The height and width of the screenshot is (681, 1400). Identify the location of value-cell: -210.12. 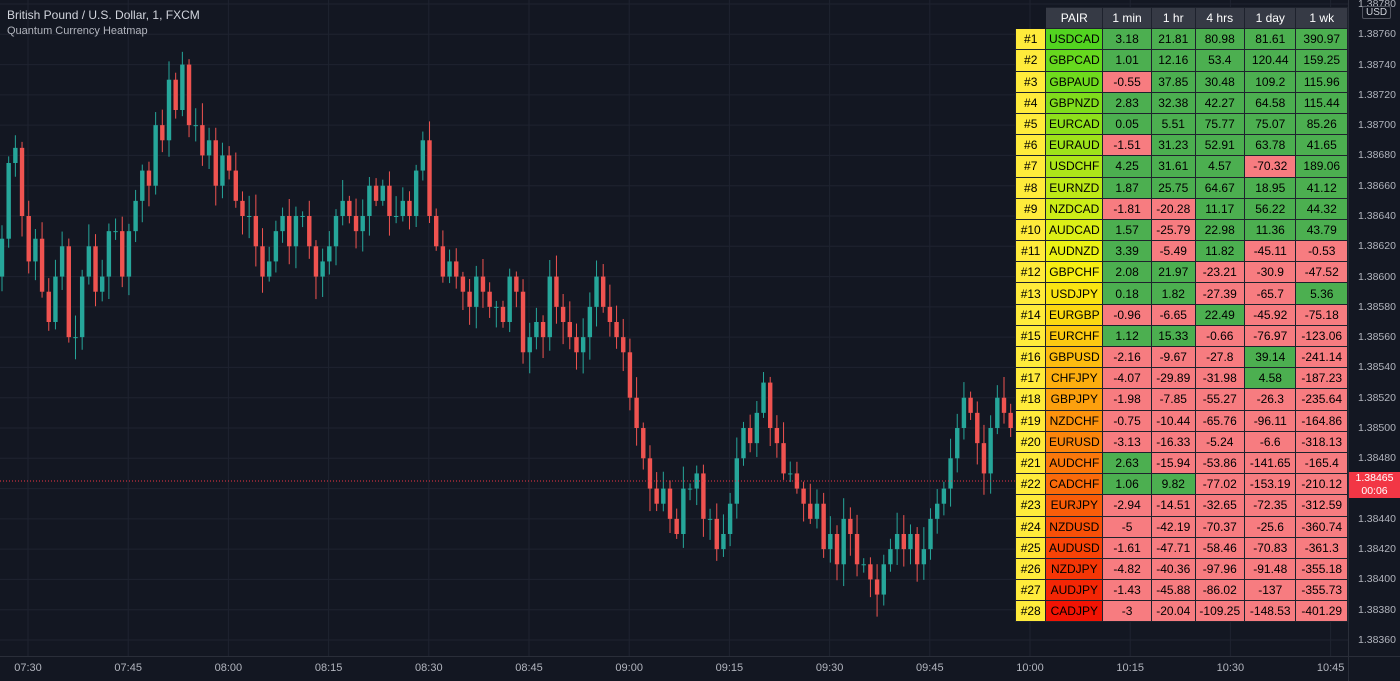
(1321, 484).